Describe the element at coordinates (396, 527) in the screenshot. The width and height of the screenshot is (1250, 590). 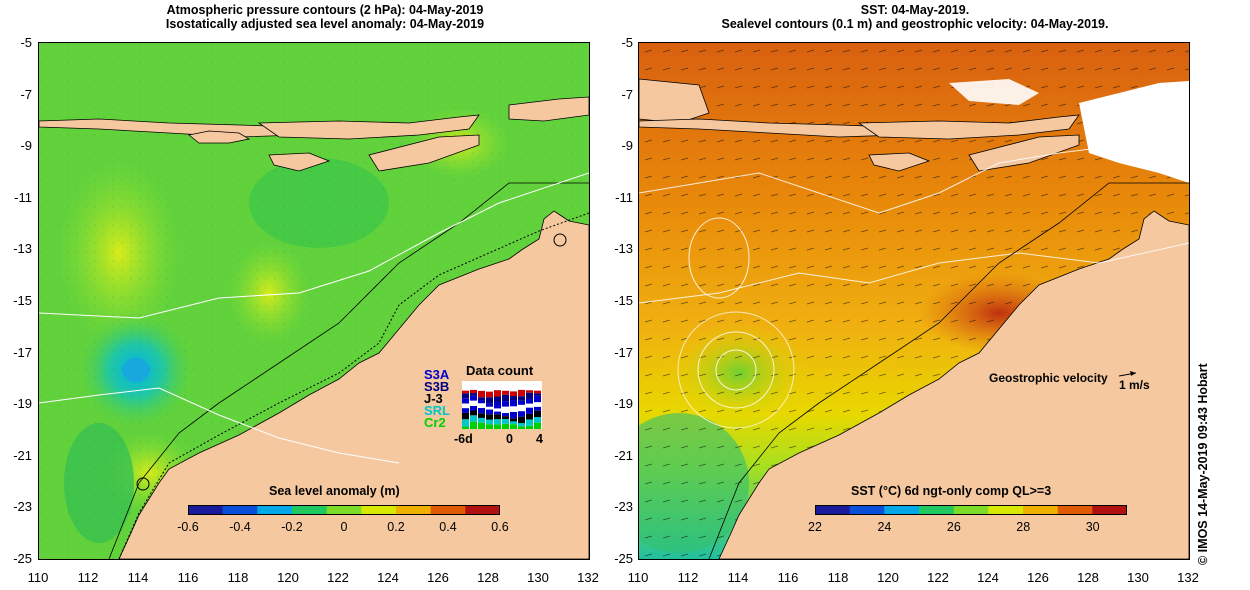
I see `colorbar-tick-label: 0.2` at that location.